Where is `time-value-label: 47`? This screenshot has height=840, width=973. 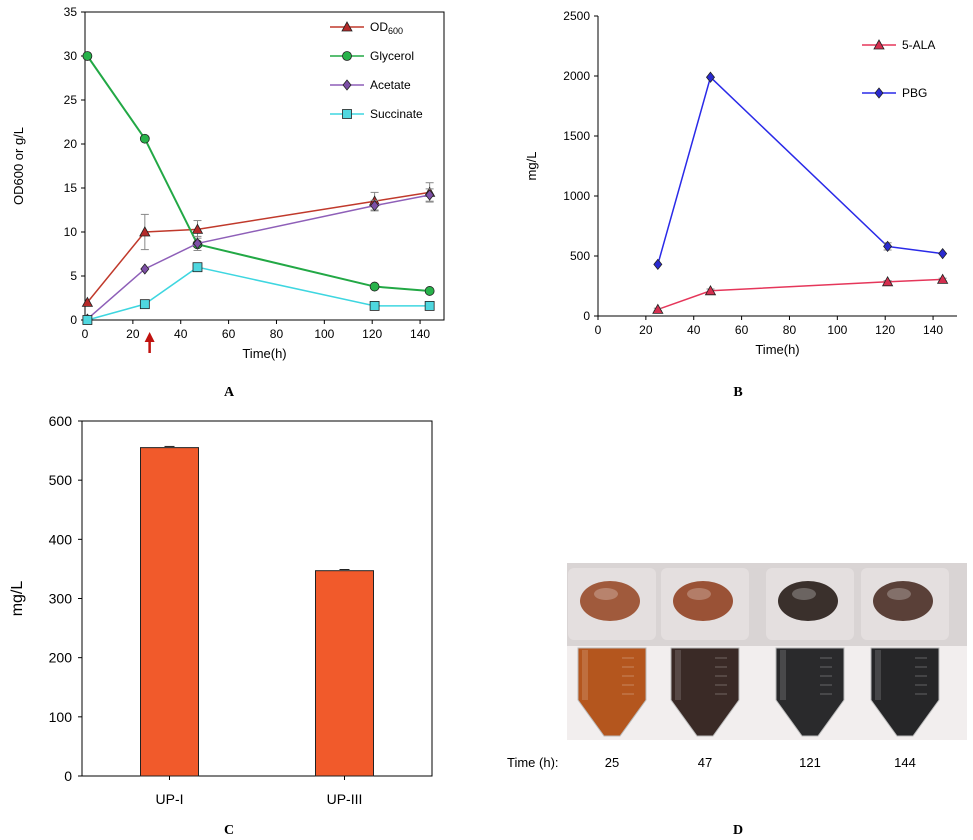 time-value-label: 47 is located at coordinates (705, 762).